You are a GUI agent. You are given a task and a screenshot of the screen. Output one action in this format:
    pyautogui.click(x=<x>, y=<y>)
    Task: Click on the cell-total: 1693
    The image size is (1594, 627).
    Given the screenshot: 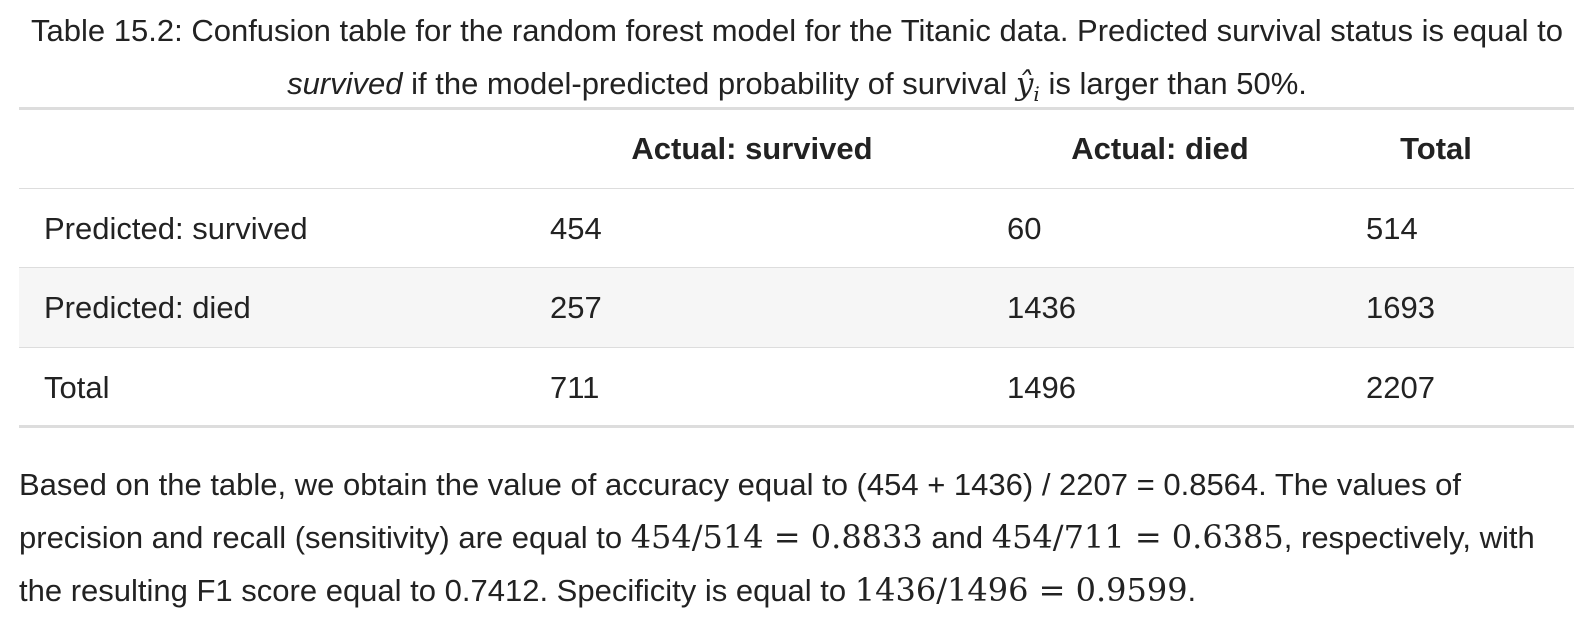 What is the action you would take?
    pyautogui.click(x=1400, y=307)
    